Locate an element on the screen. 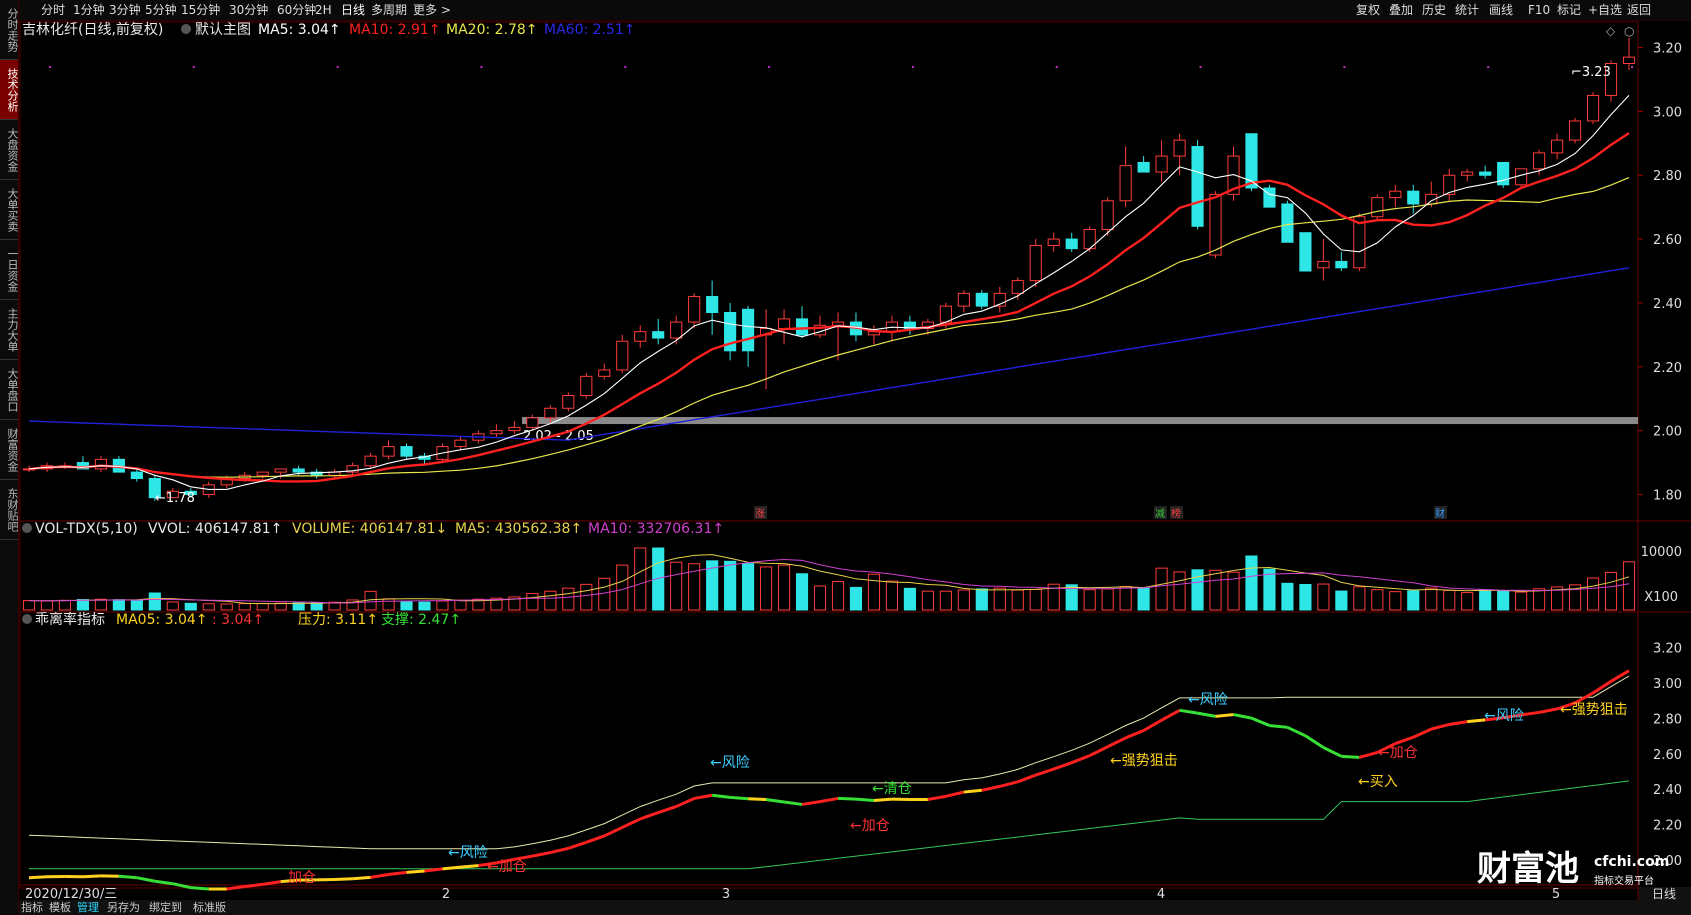 This screenshot has width=1691, height=915. left-tab-6: 大单盘口 is located at coordinates (9, 390).